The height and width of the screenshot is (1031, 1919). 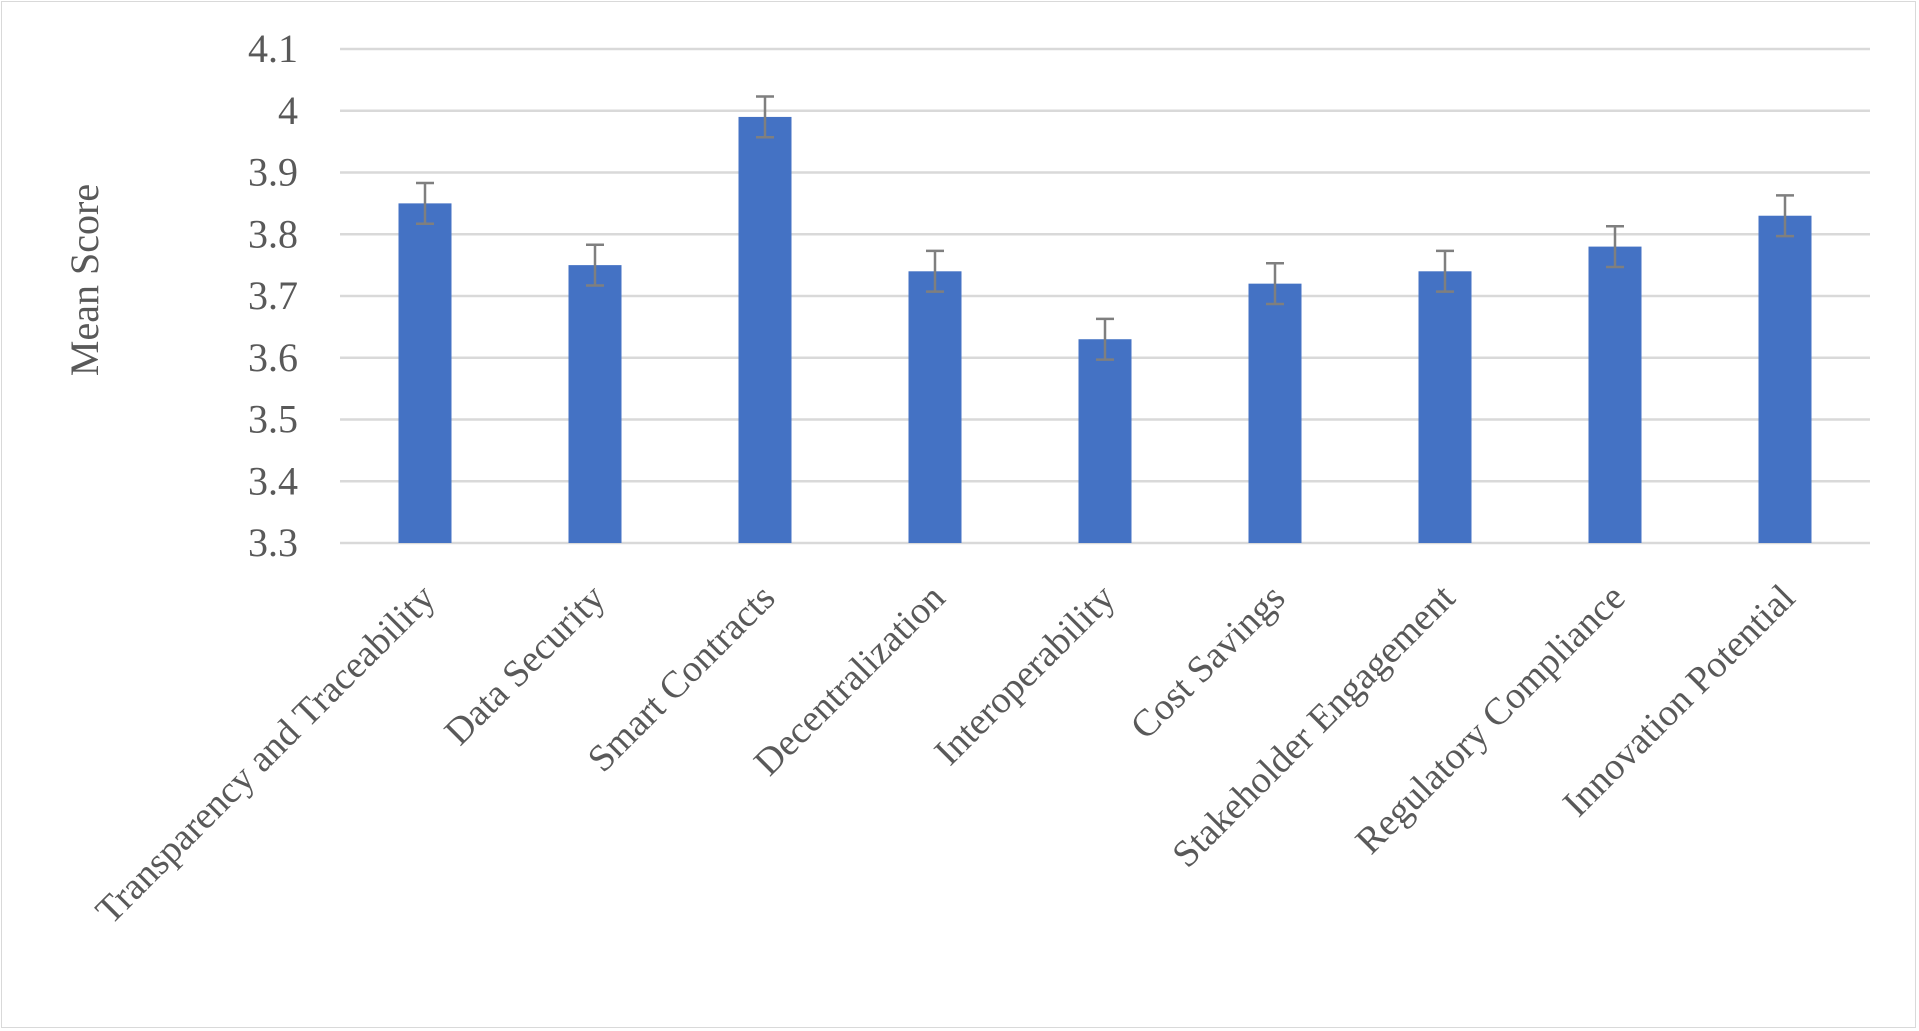 What do you see at coordinates (273, 480) in the screenshot?
I see `y-tick-label: 3.4` at bounding box center [273, 480].